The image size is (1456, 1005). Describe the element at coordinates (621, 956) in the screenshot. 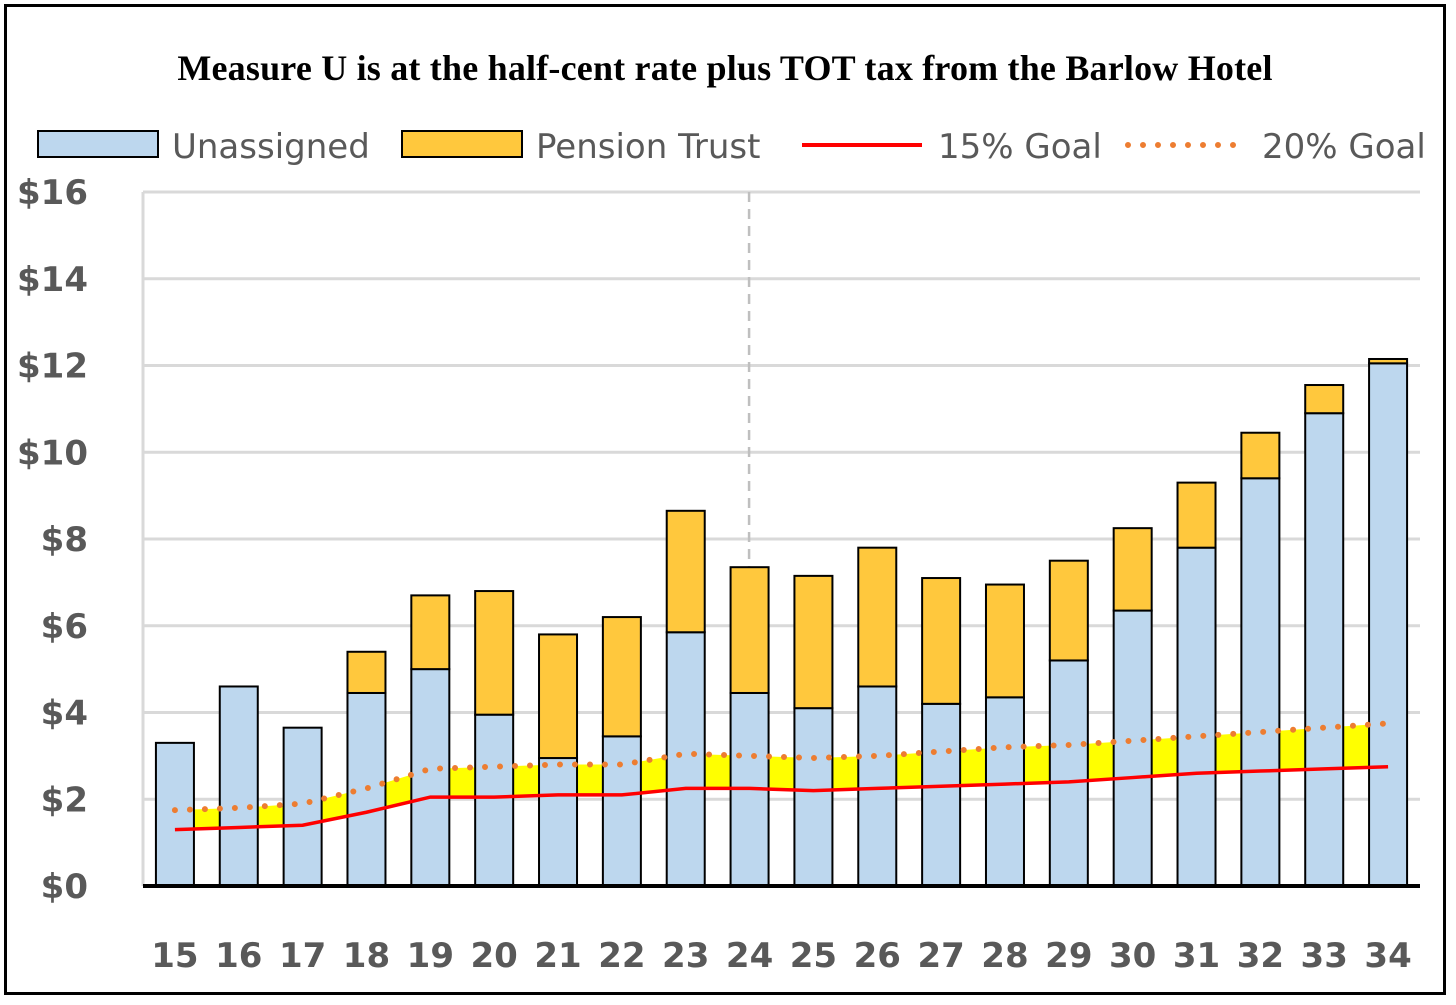

I see `x-tick-label: 22` at that location.